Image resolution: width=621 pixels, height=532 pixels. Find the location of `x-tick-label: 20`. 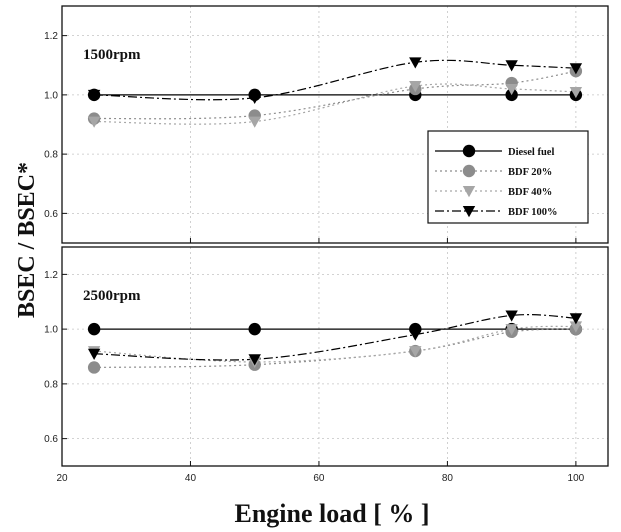

x-tick-label: 20 is located at coordinates (62, 478).